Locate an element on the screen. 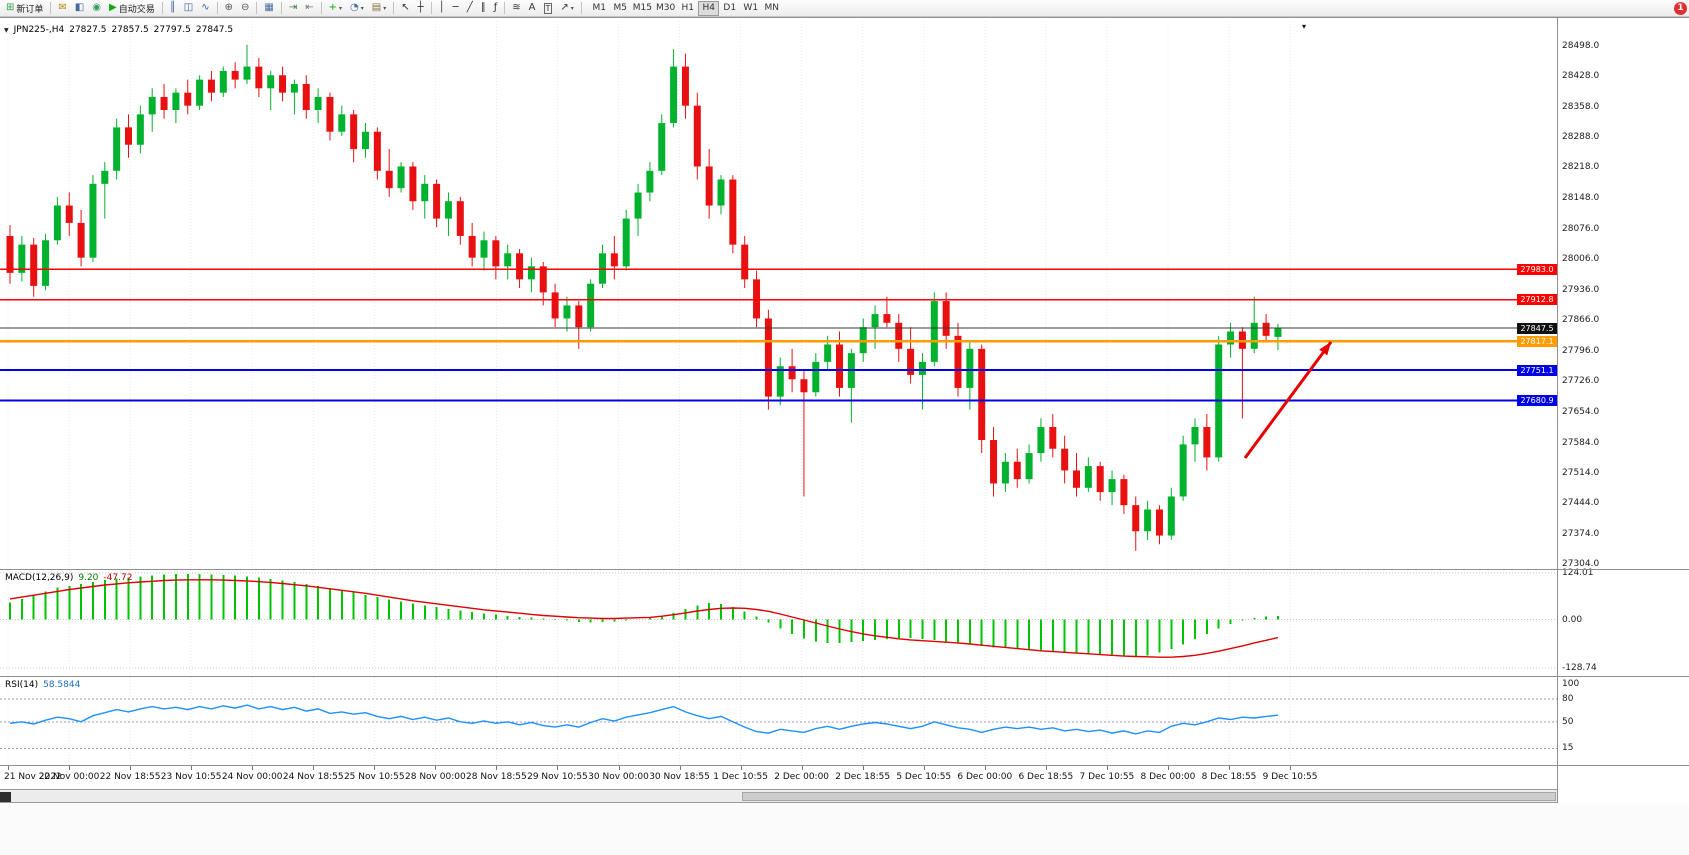  macd-chart is located at coordinates (778, 623).